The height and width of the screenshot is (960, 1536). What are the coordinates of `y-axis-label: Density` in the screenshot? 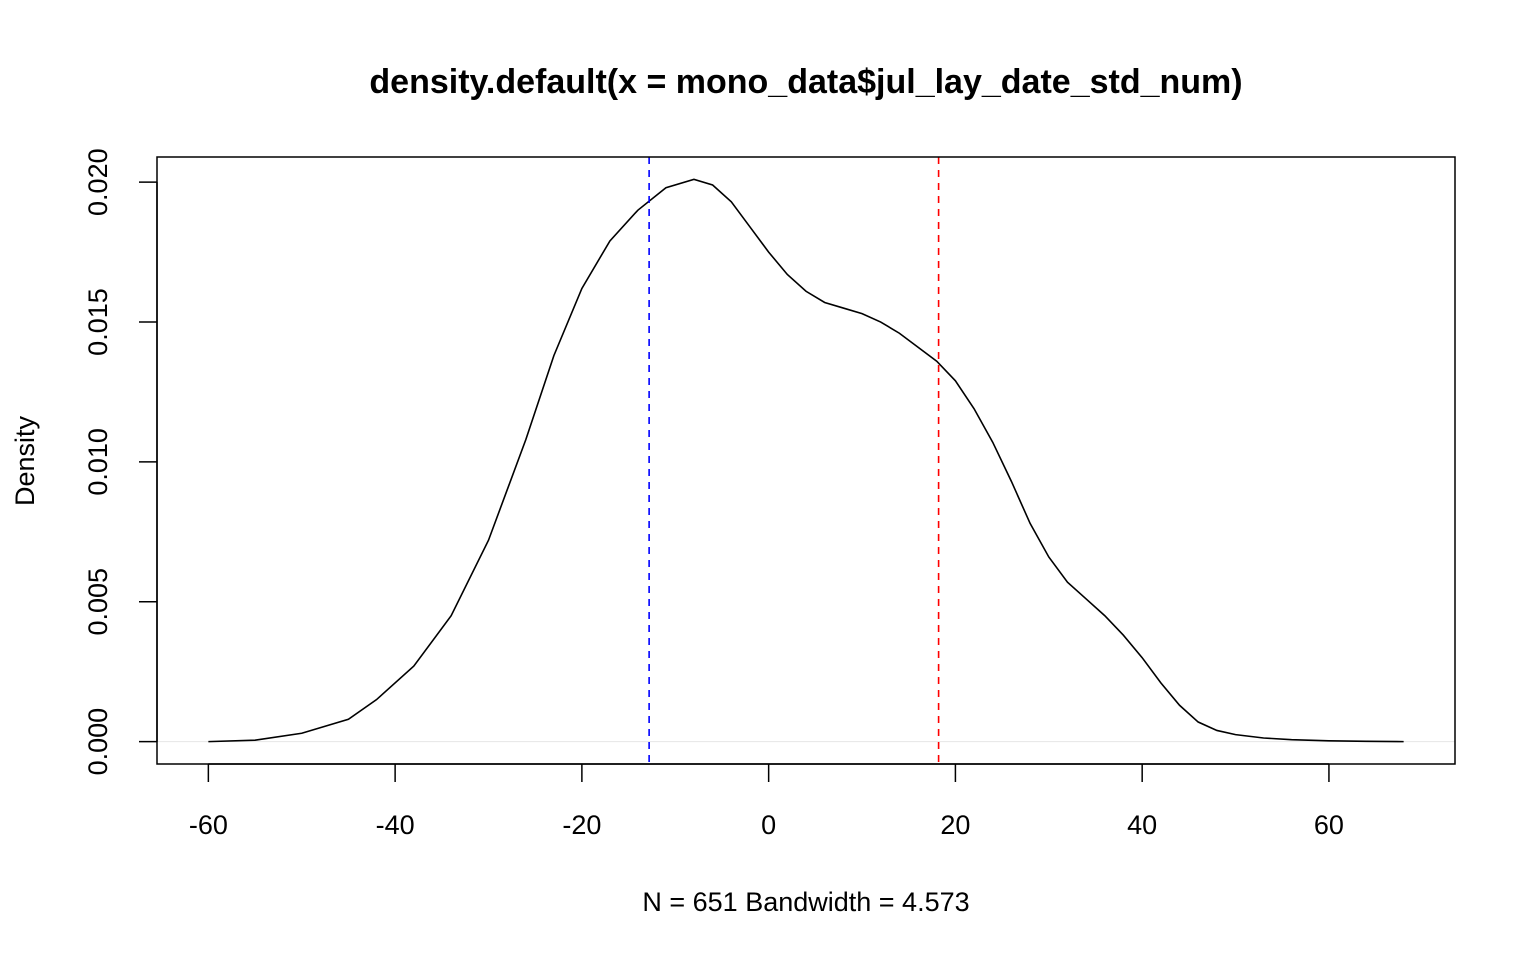 It's located at (25, 460).